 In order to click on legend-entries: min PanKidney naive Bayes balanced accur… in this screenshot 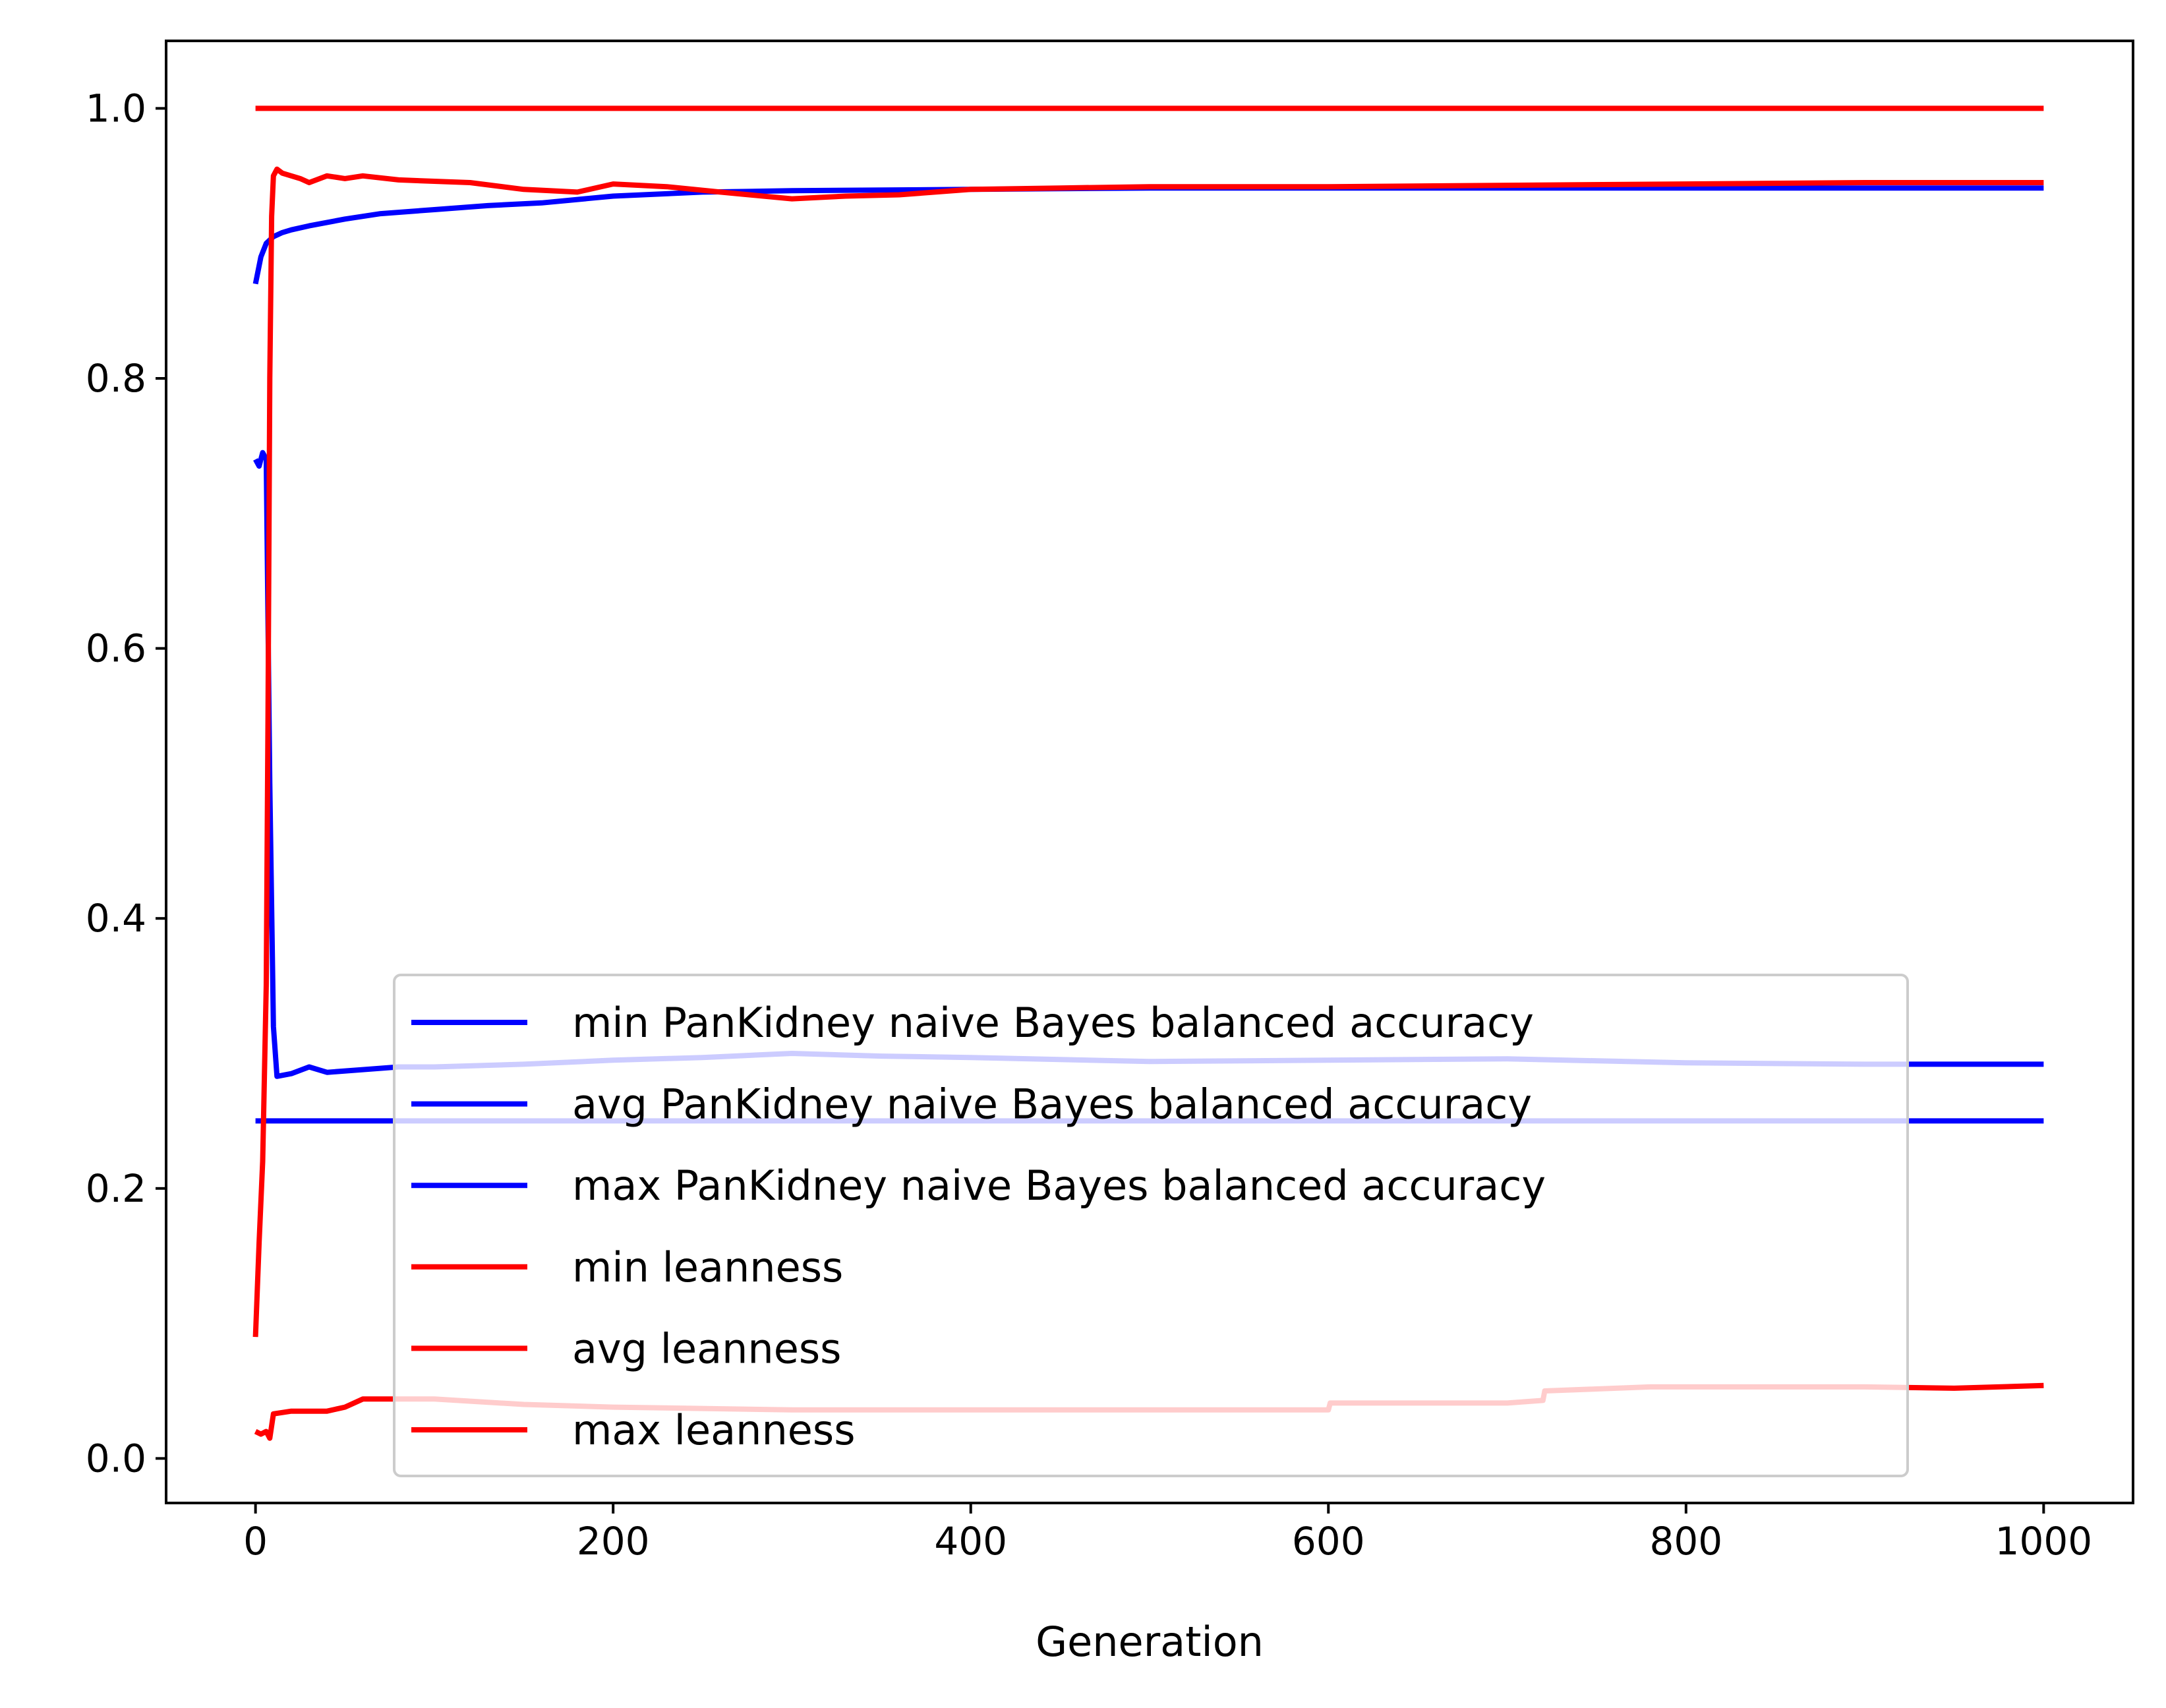, I will do `click(978, 1226)`.